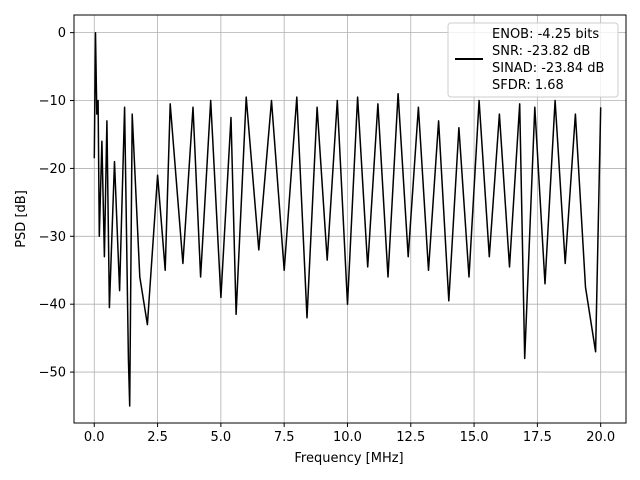 The width and height of the screenshot is (640, 480). Describe the element at coordinates (528, 85) in the screenshot. I see `legend-line-4: SFDR: 1.68` at that location.